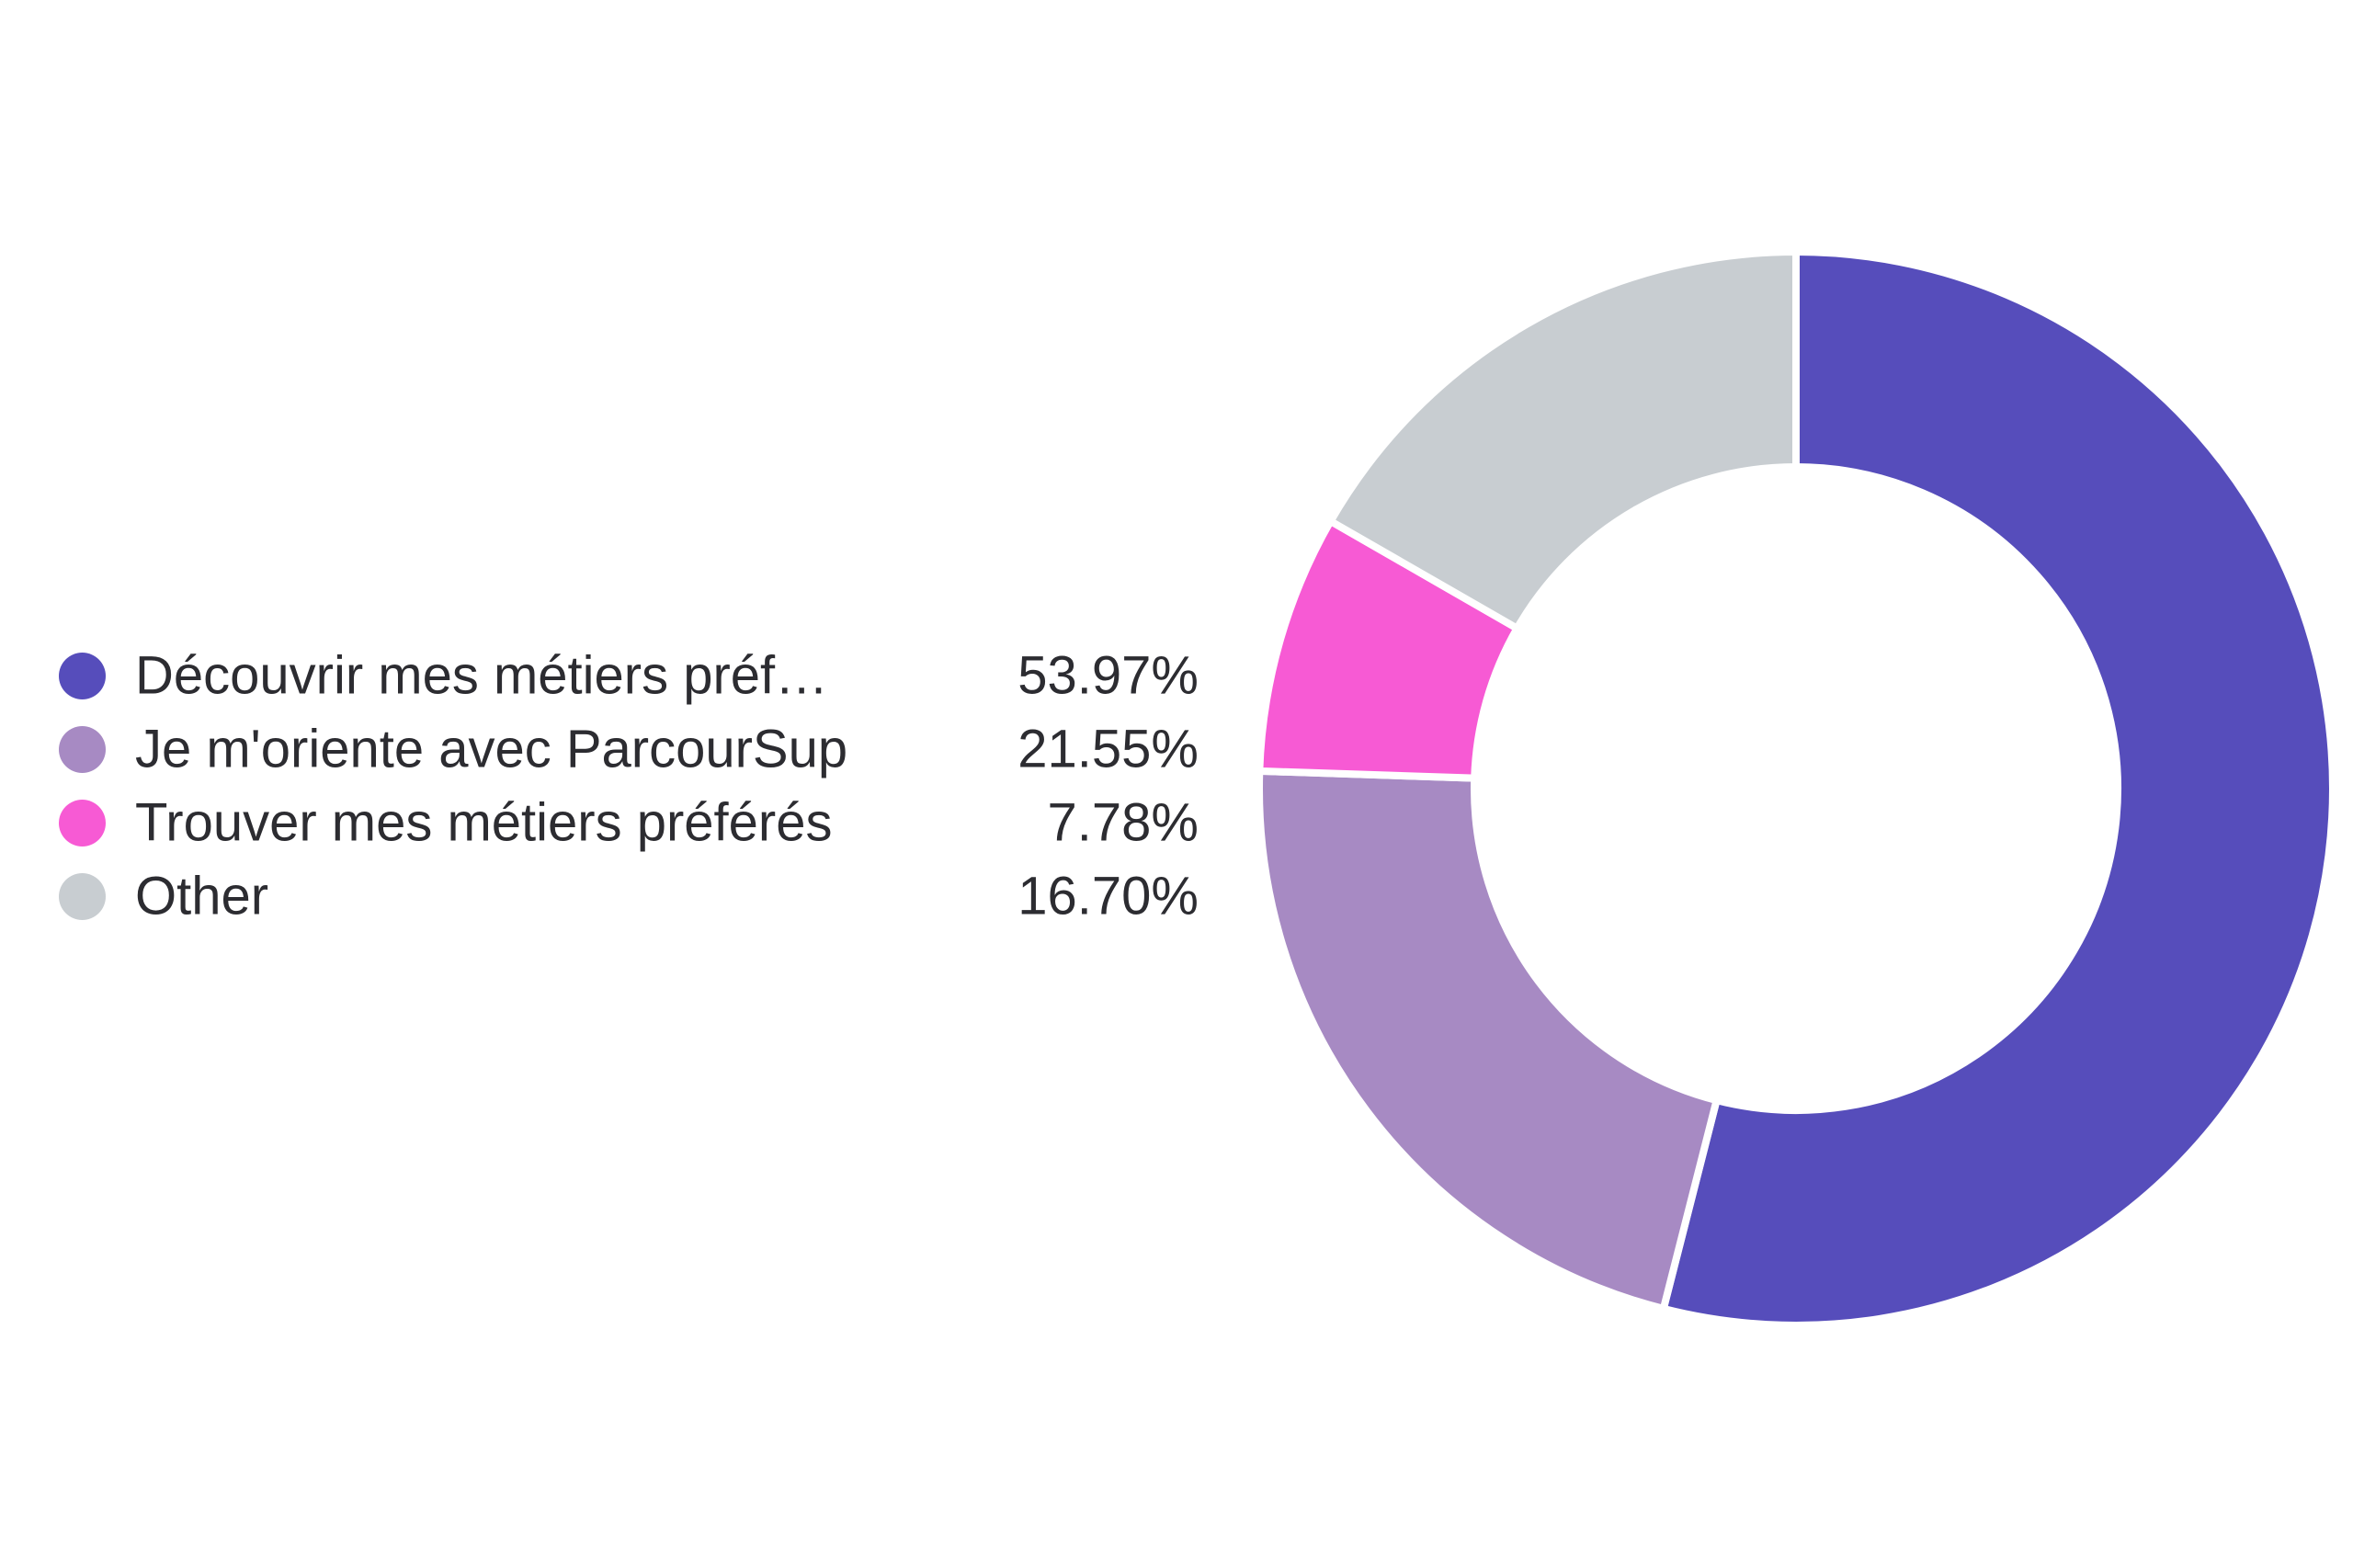 The height and width of the screenshot is (1568, 2353). I want to click on legend-value: 16.70%, so click(1108, 896).